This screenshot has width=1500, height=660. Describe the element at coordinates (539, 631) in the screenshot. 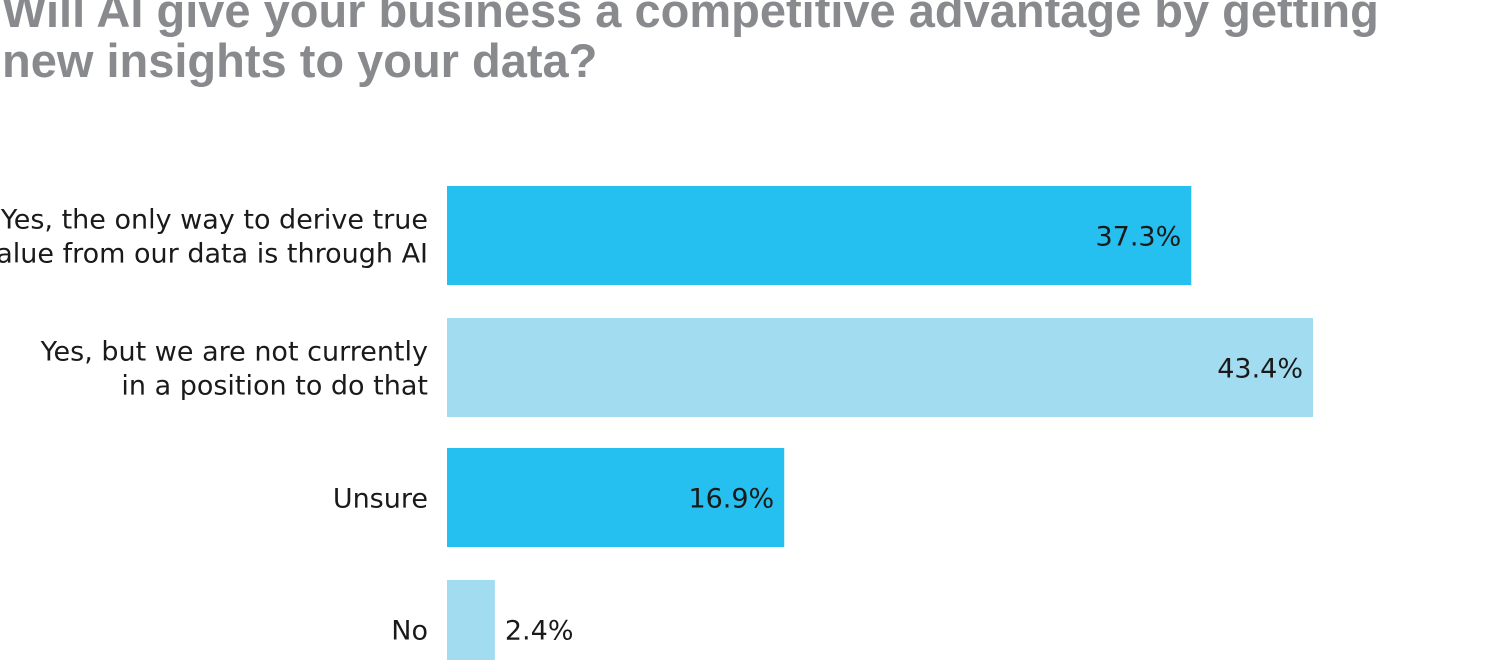

I see `value-label-4: 2.4%` at that location.